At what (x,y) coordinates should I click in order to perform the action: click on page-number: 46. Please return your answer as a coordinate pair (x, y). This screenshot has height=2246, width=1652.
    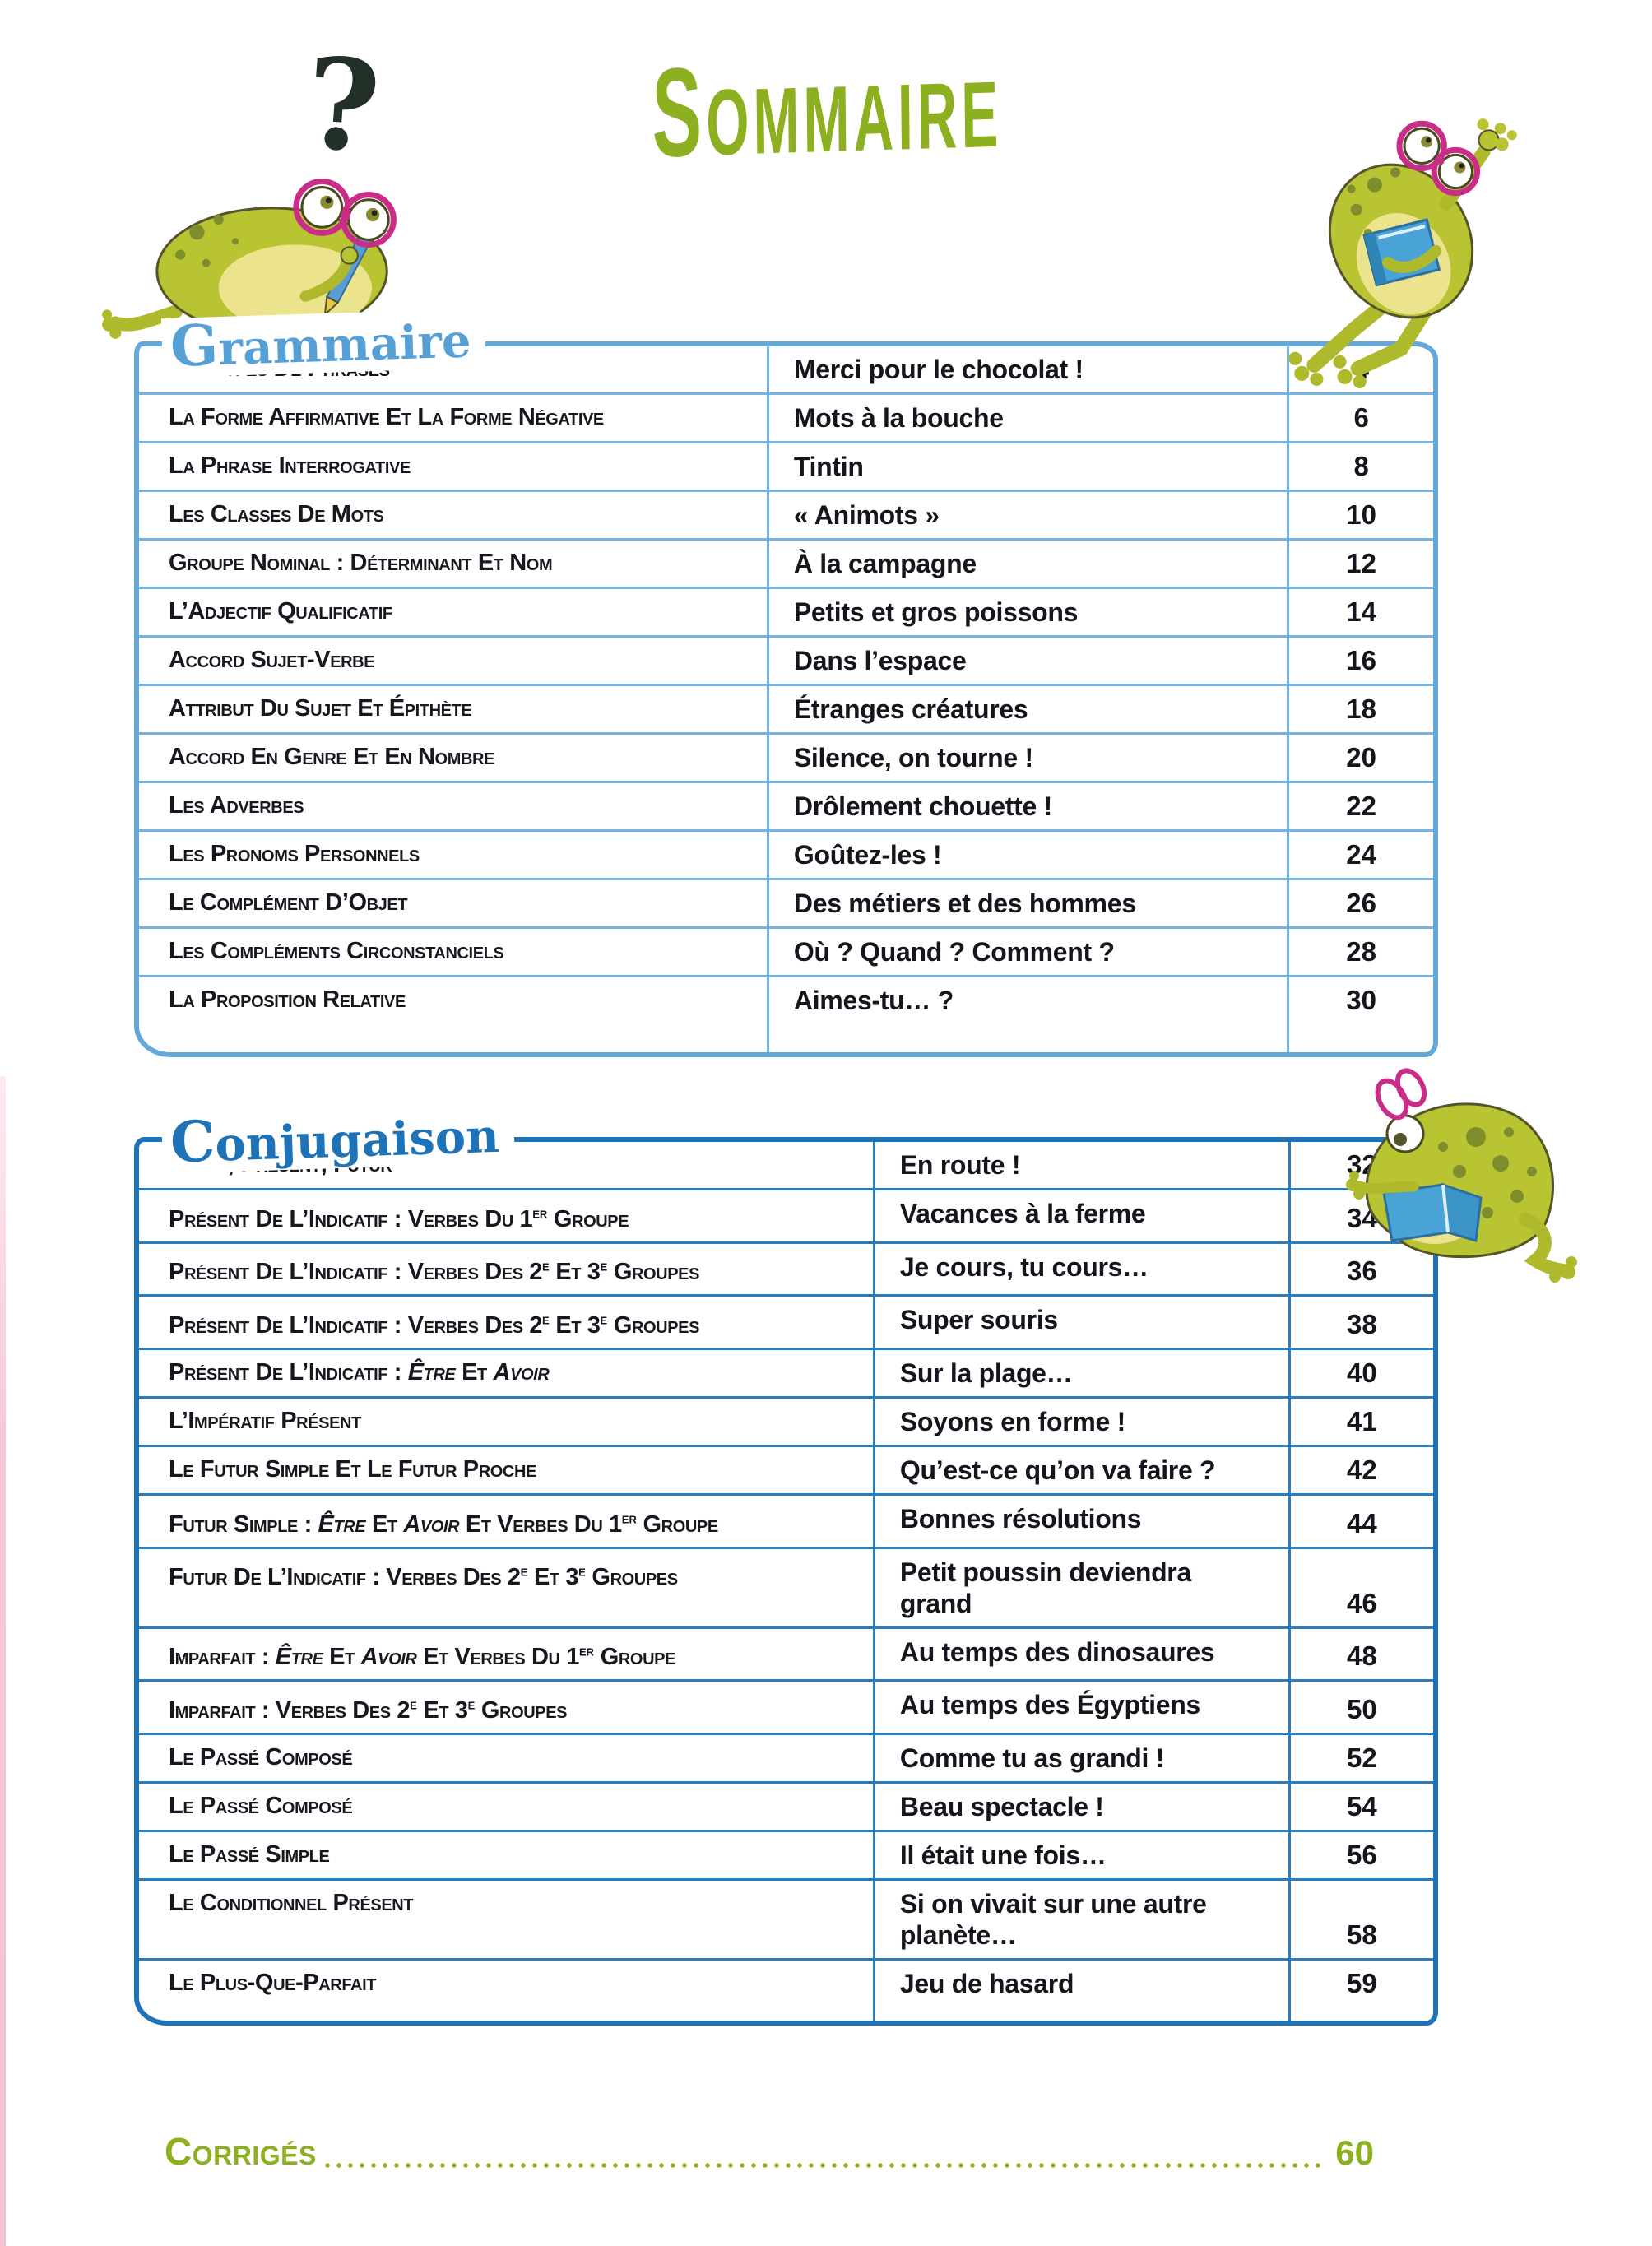
    Looking at the image, I should click on (1362, 1602).